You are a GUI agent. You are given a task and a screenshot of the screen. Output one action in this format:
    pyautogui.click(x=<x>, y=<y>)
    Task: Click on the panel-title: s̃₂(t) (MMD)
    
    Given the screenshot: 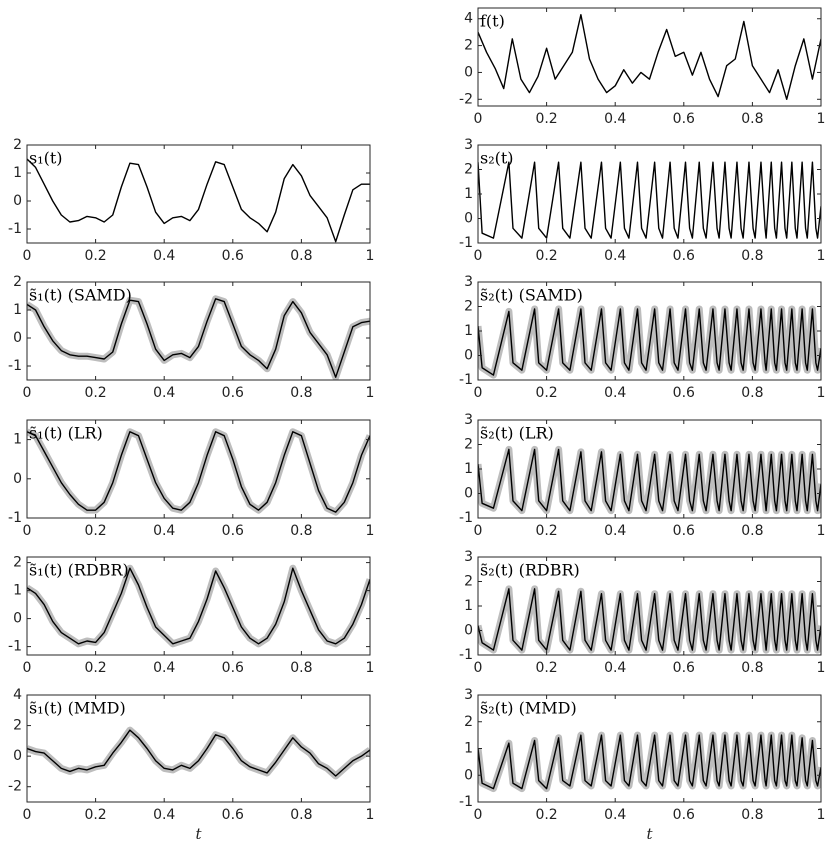 What is the action you would take?
    pyautogui.click(x=528, y=708)
    